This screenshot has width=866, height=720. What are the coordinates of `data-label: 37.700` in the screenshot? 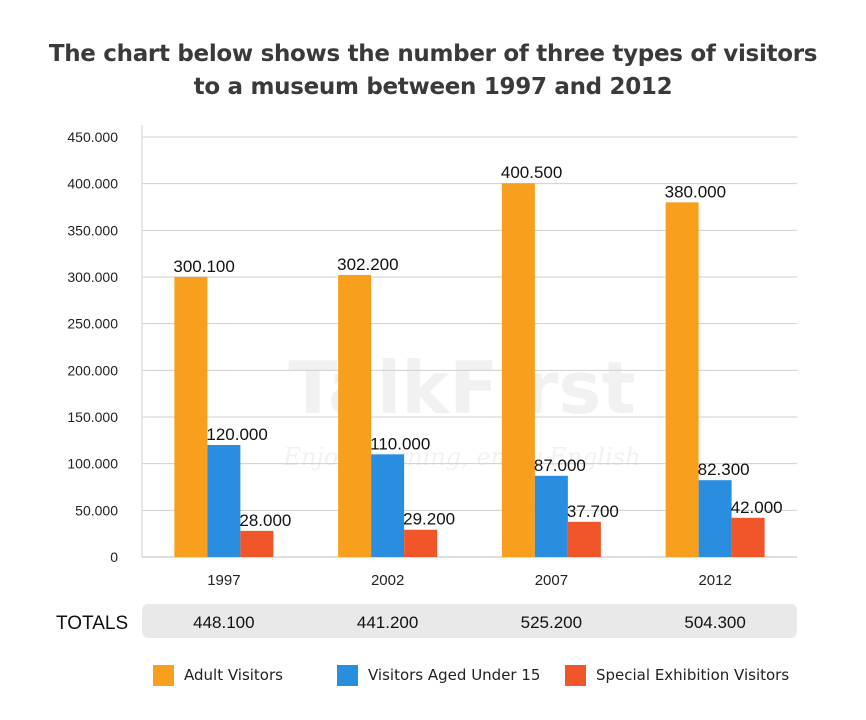 It's located at (593, 511).